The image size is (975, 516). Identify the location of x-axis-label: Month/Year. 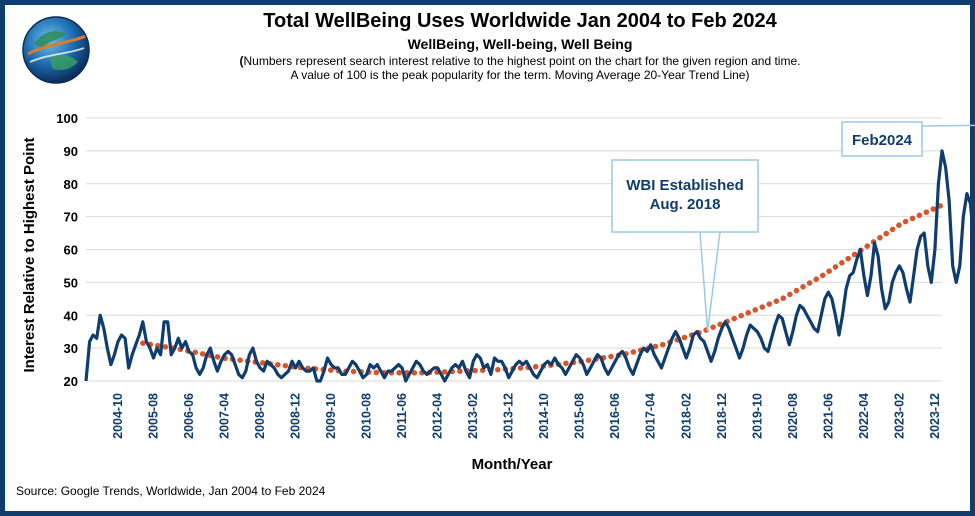
(512, 464).